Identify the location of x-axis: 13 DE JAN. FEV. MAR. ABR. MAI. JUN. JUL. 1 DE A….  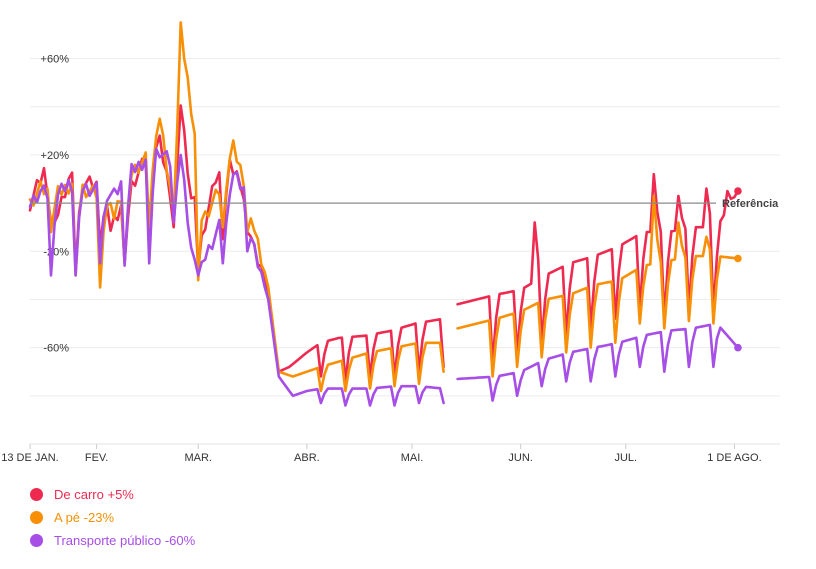
(390, 453).